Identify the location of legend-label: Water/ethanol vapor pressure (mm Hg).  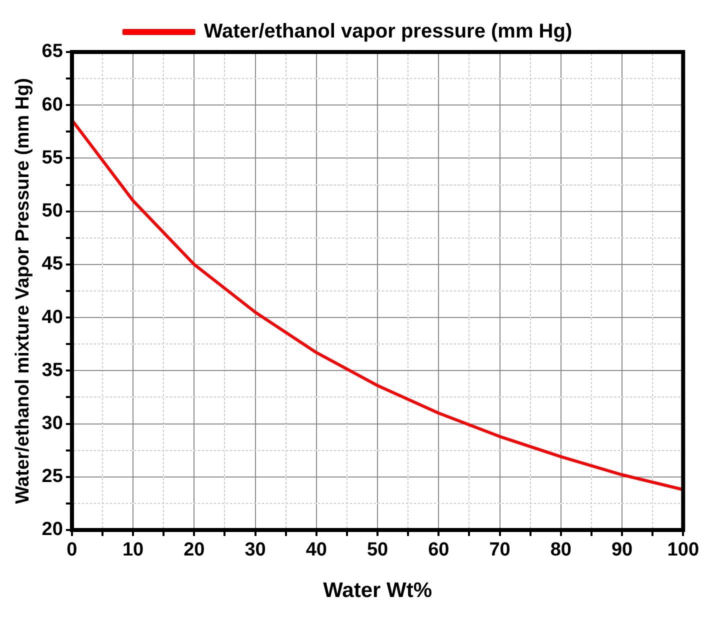
(388, 31).